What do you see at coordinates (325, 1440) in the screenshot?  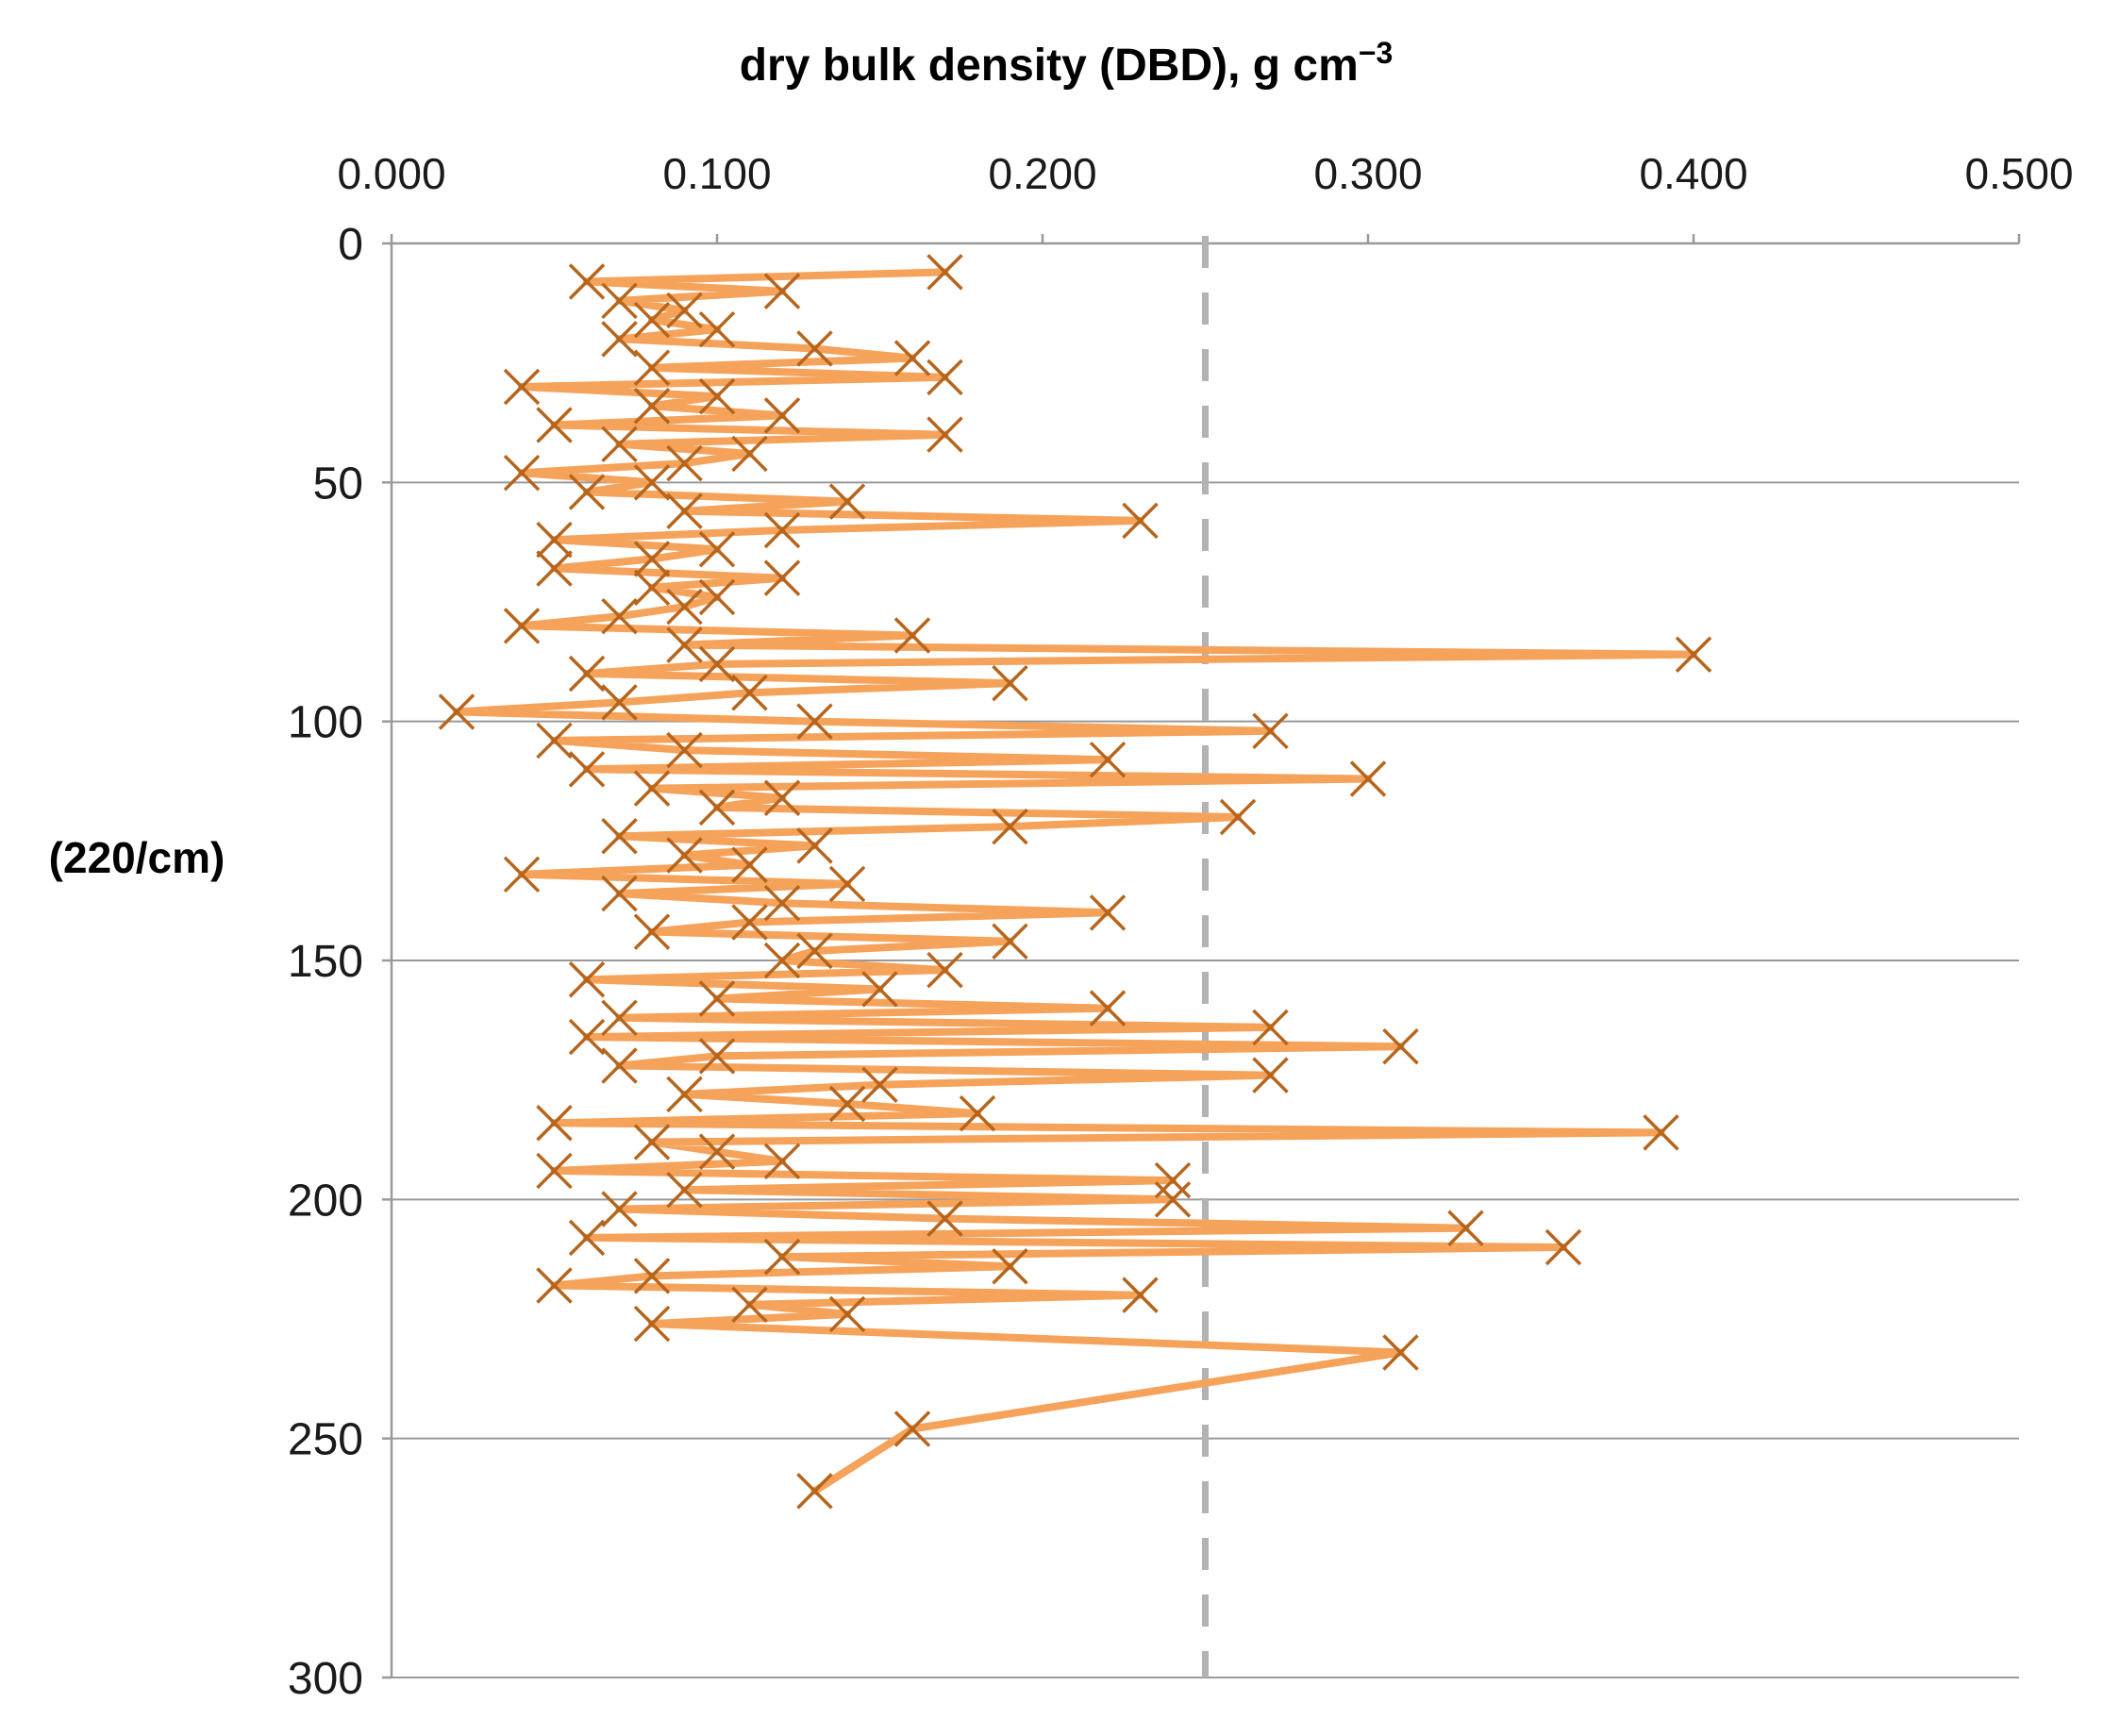 I see `y-tick-label: 250` at bounding box center [325, 1440].